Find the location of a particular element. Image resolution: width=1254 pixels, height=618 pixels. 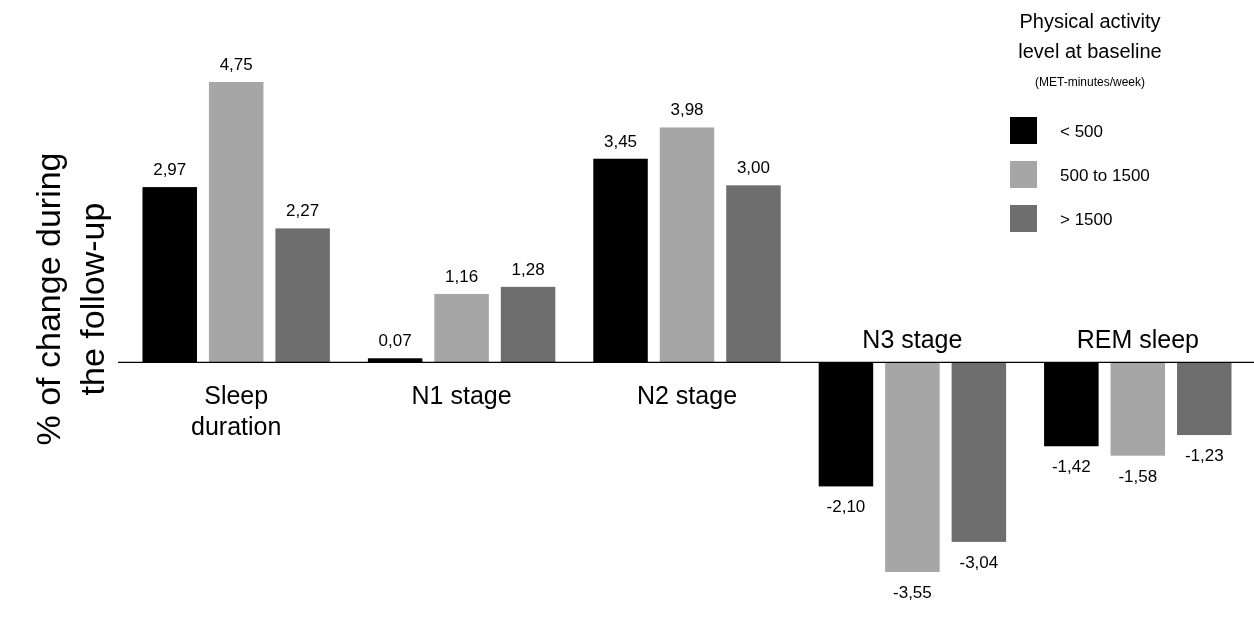

data-label: 3,45 is located at coordinates (620, 141).